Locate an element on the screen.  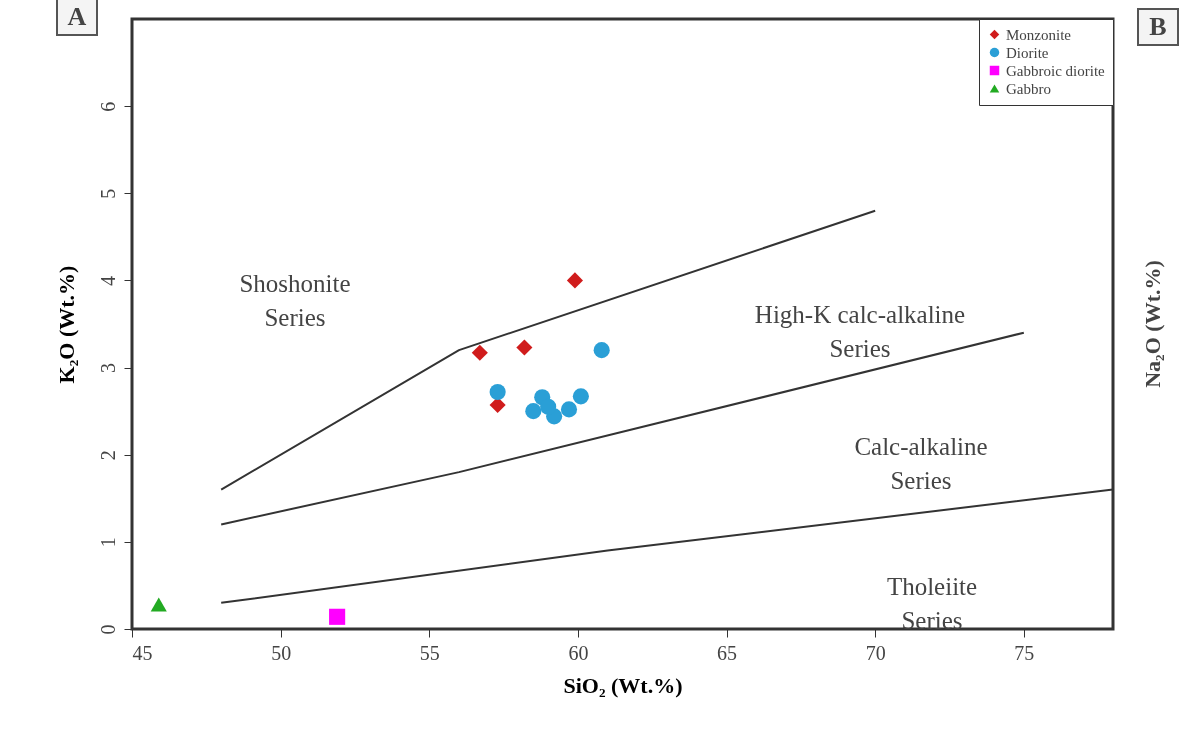
text: Na₂O (Wt.%) is located at coordinates (1152, 324).